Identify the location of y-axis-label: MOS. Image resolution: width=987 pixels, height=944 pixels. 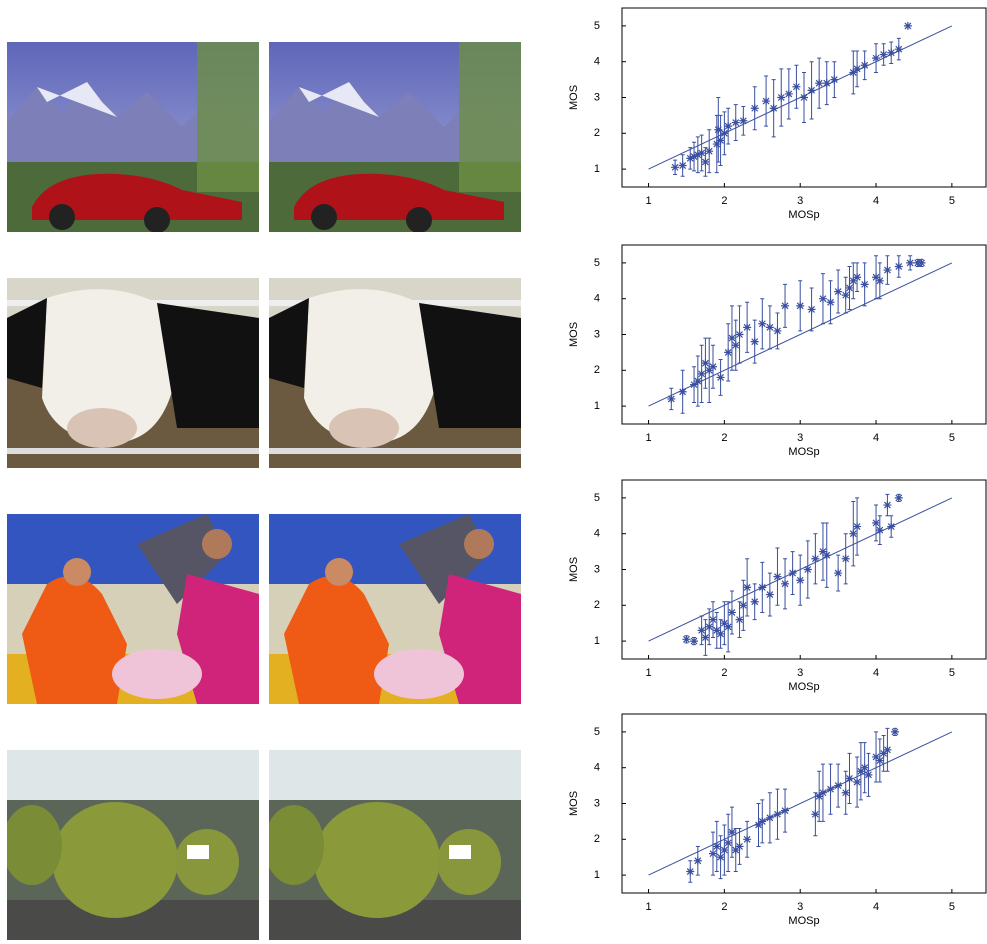
(574, 97).